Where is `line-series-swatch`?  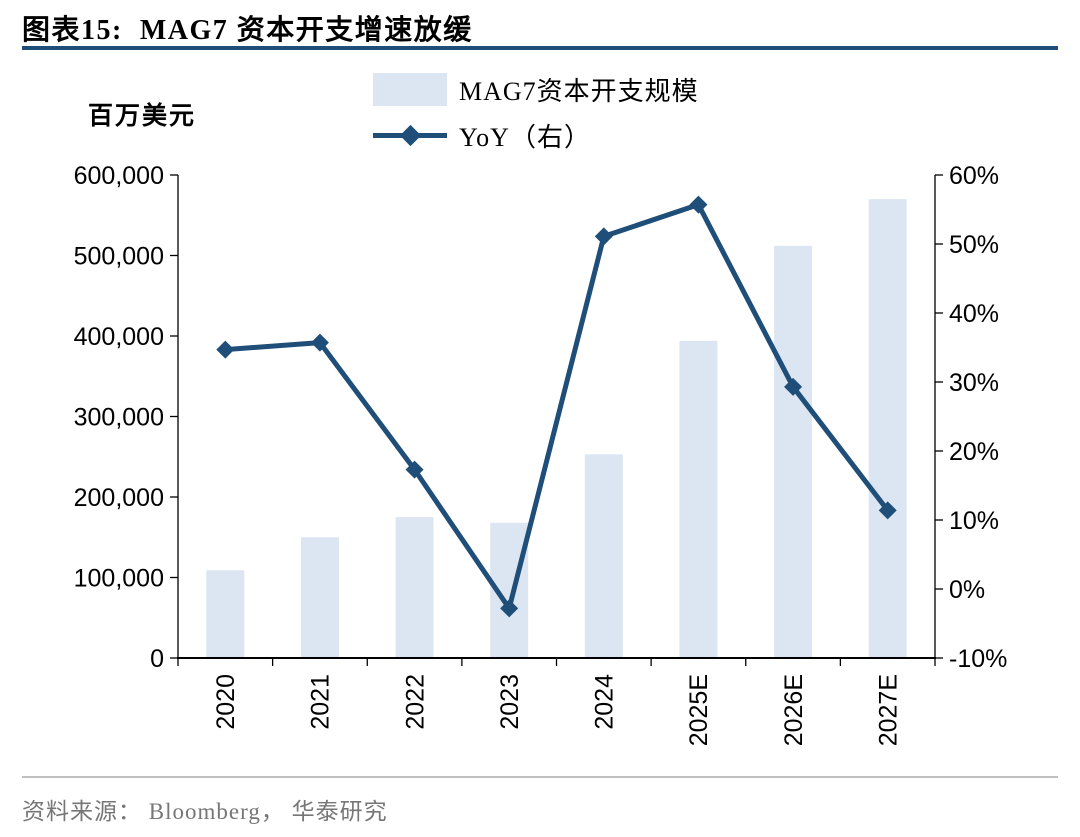
line-series-swatch is located at coordinates (410, 135).